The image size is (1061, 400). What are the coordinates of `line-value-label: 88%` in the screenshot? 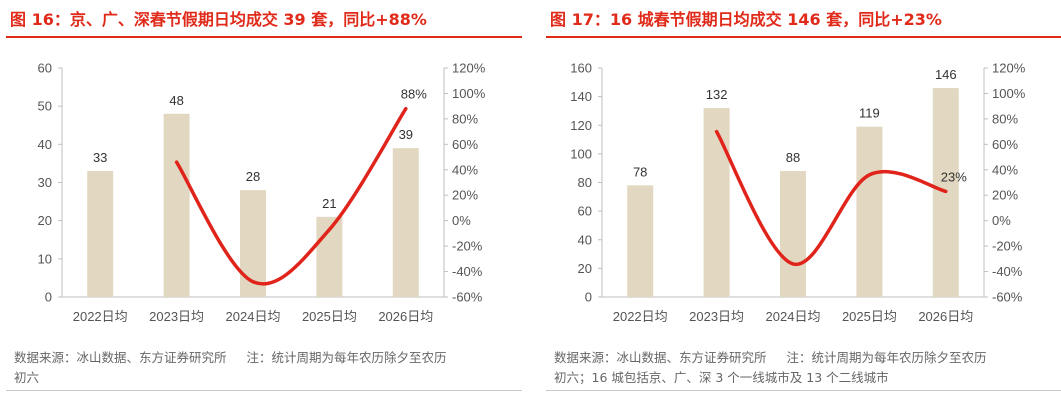 It's located at (414, 94).